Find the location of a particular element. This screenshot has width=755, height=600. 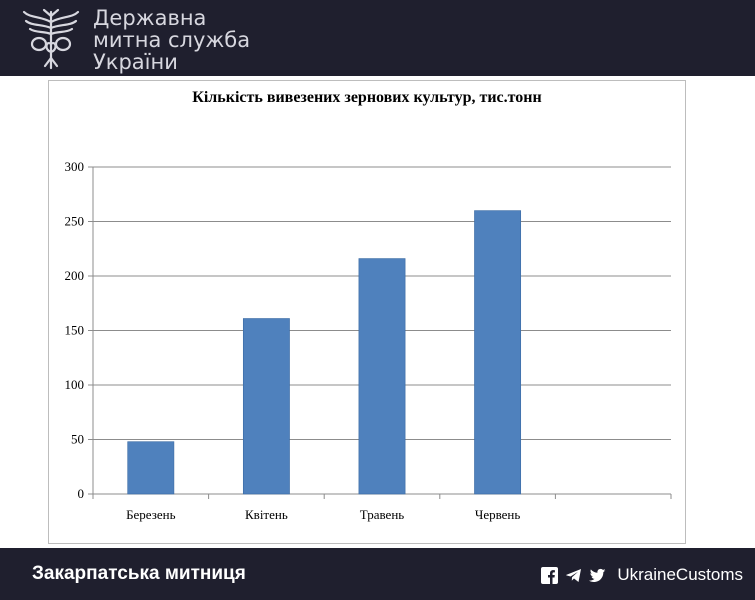

brand-line-2: митна служба is located at coordinates (172, 40).